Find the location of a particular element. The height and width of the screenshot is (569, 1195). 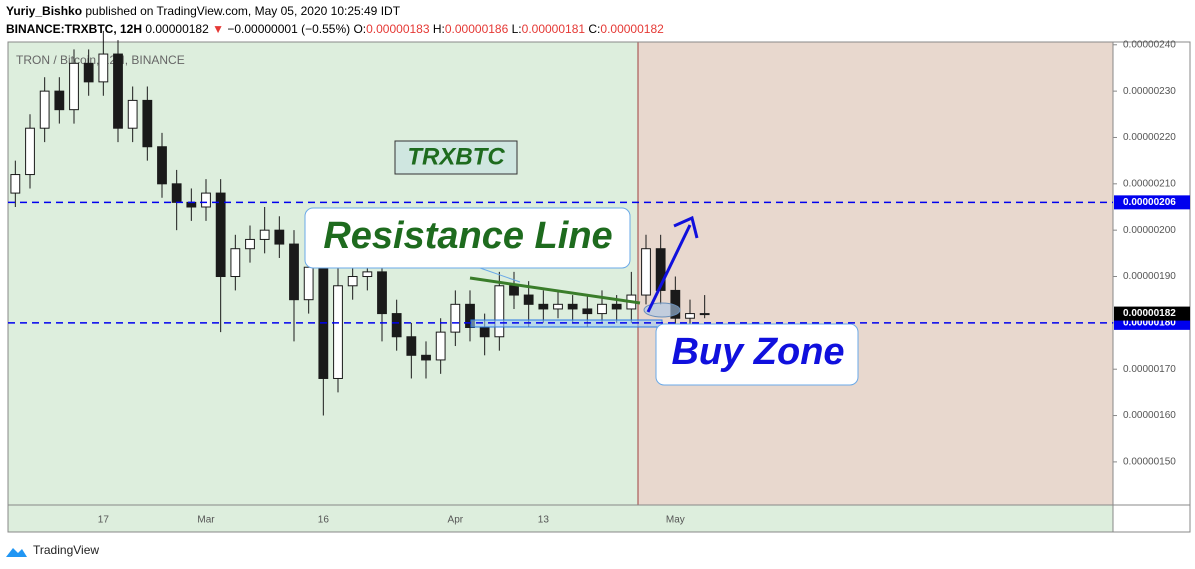

y-tick-label: 0.00000240 is located at coordinates (1149, 44).